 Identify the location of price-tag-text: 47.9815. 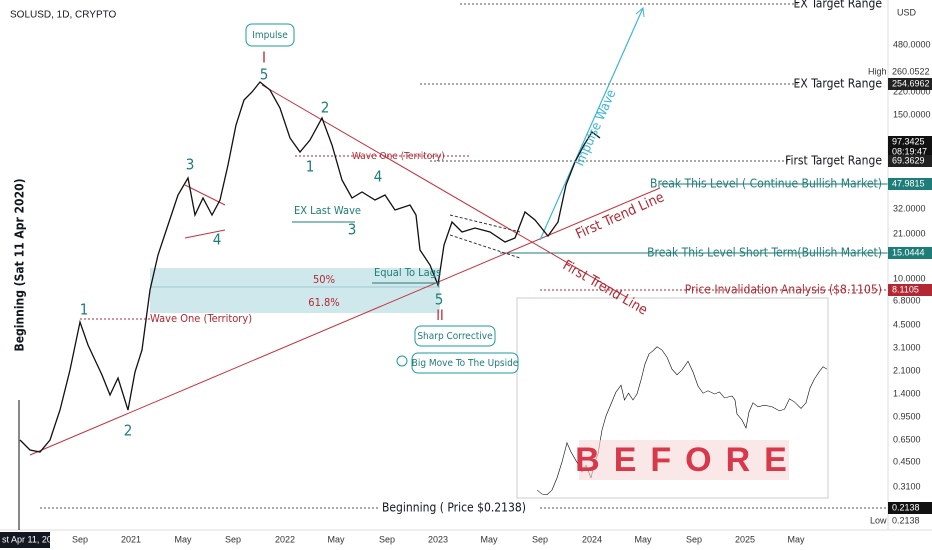
(908, 183).